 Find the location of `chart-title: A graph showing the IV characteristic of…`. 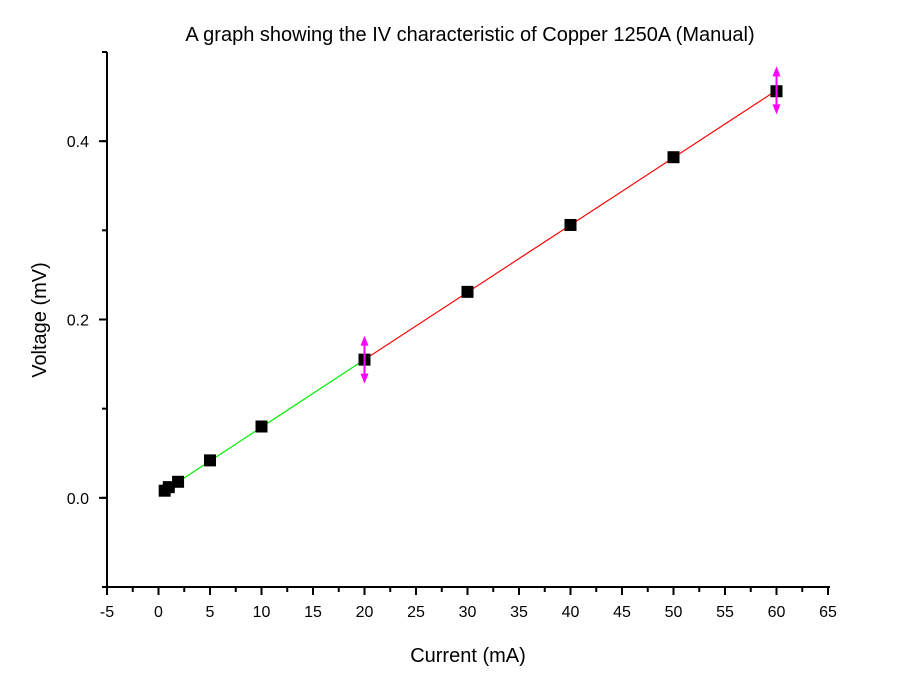

chart-title: A graph showing the IV characteristic of… is located at coordinates (469, 35).